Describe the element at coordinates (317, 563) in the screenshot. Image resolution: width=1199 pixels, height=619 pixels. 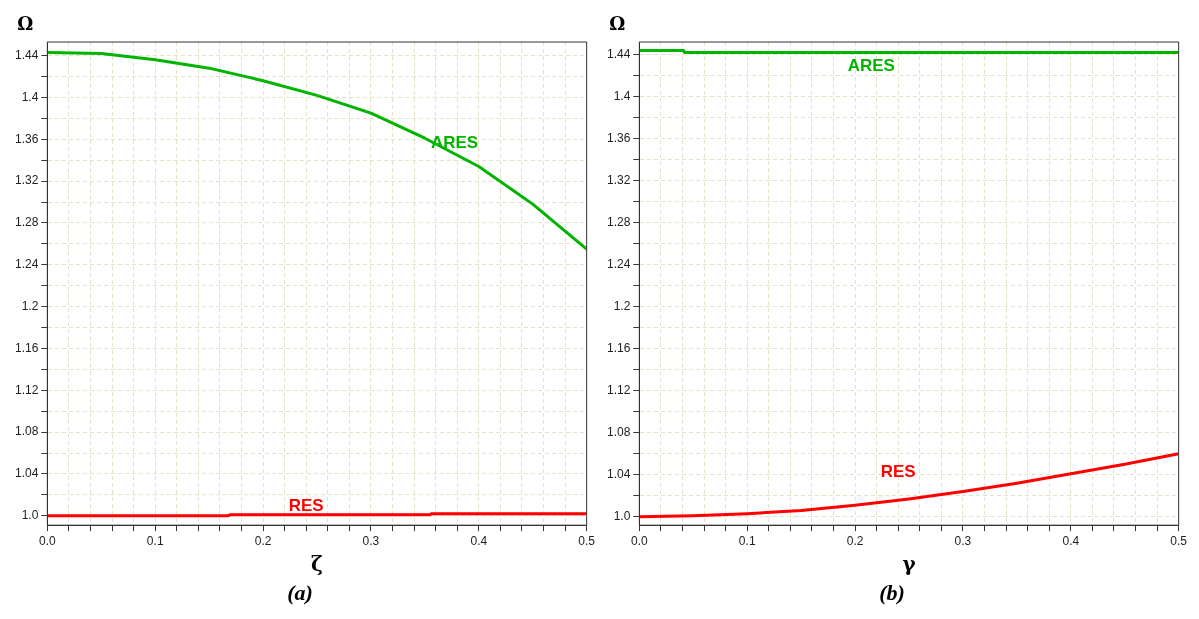
I see `x-axis-title: ζ` at that location.